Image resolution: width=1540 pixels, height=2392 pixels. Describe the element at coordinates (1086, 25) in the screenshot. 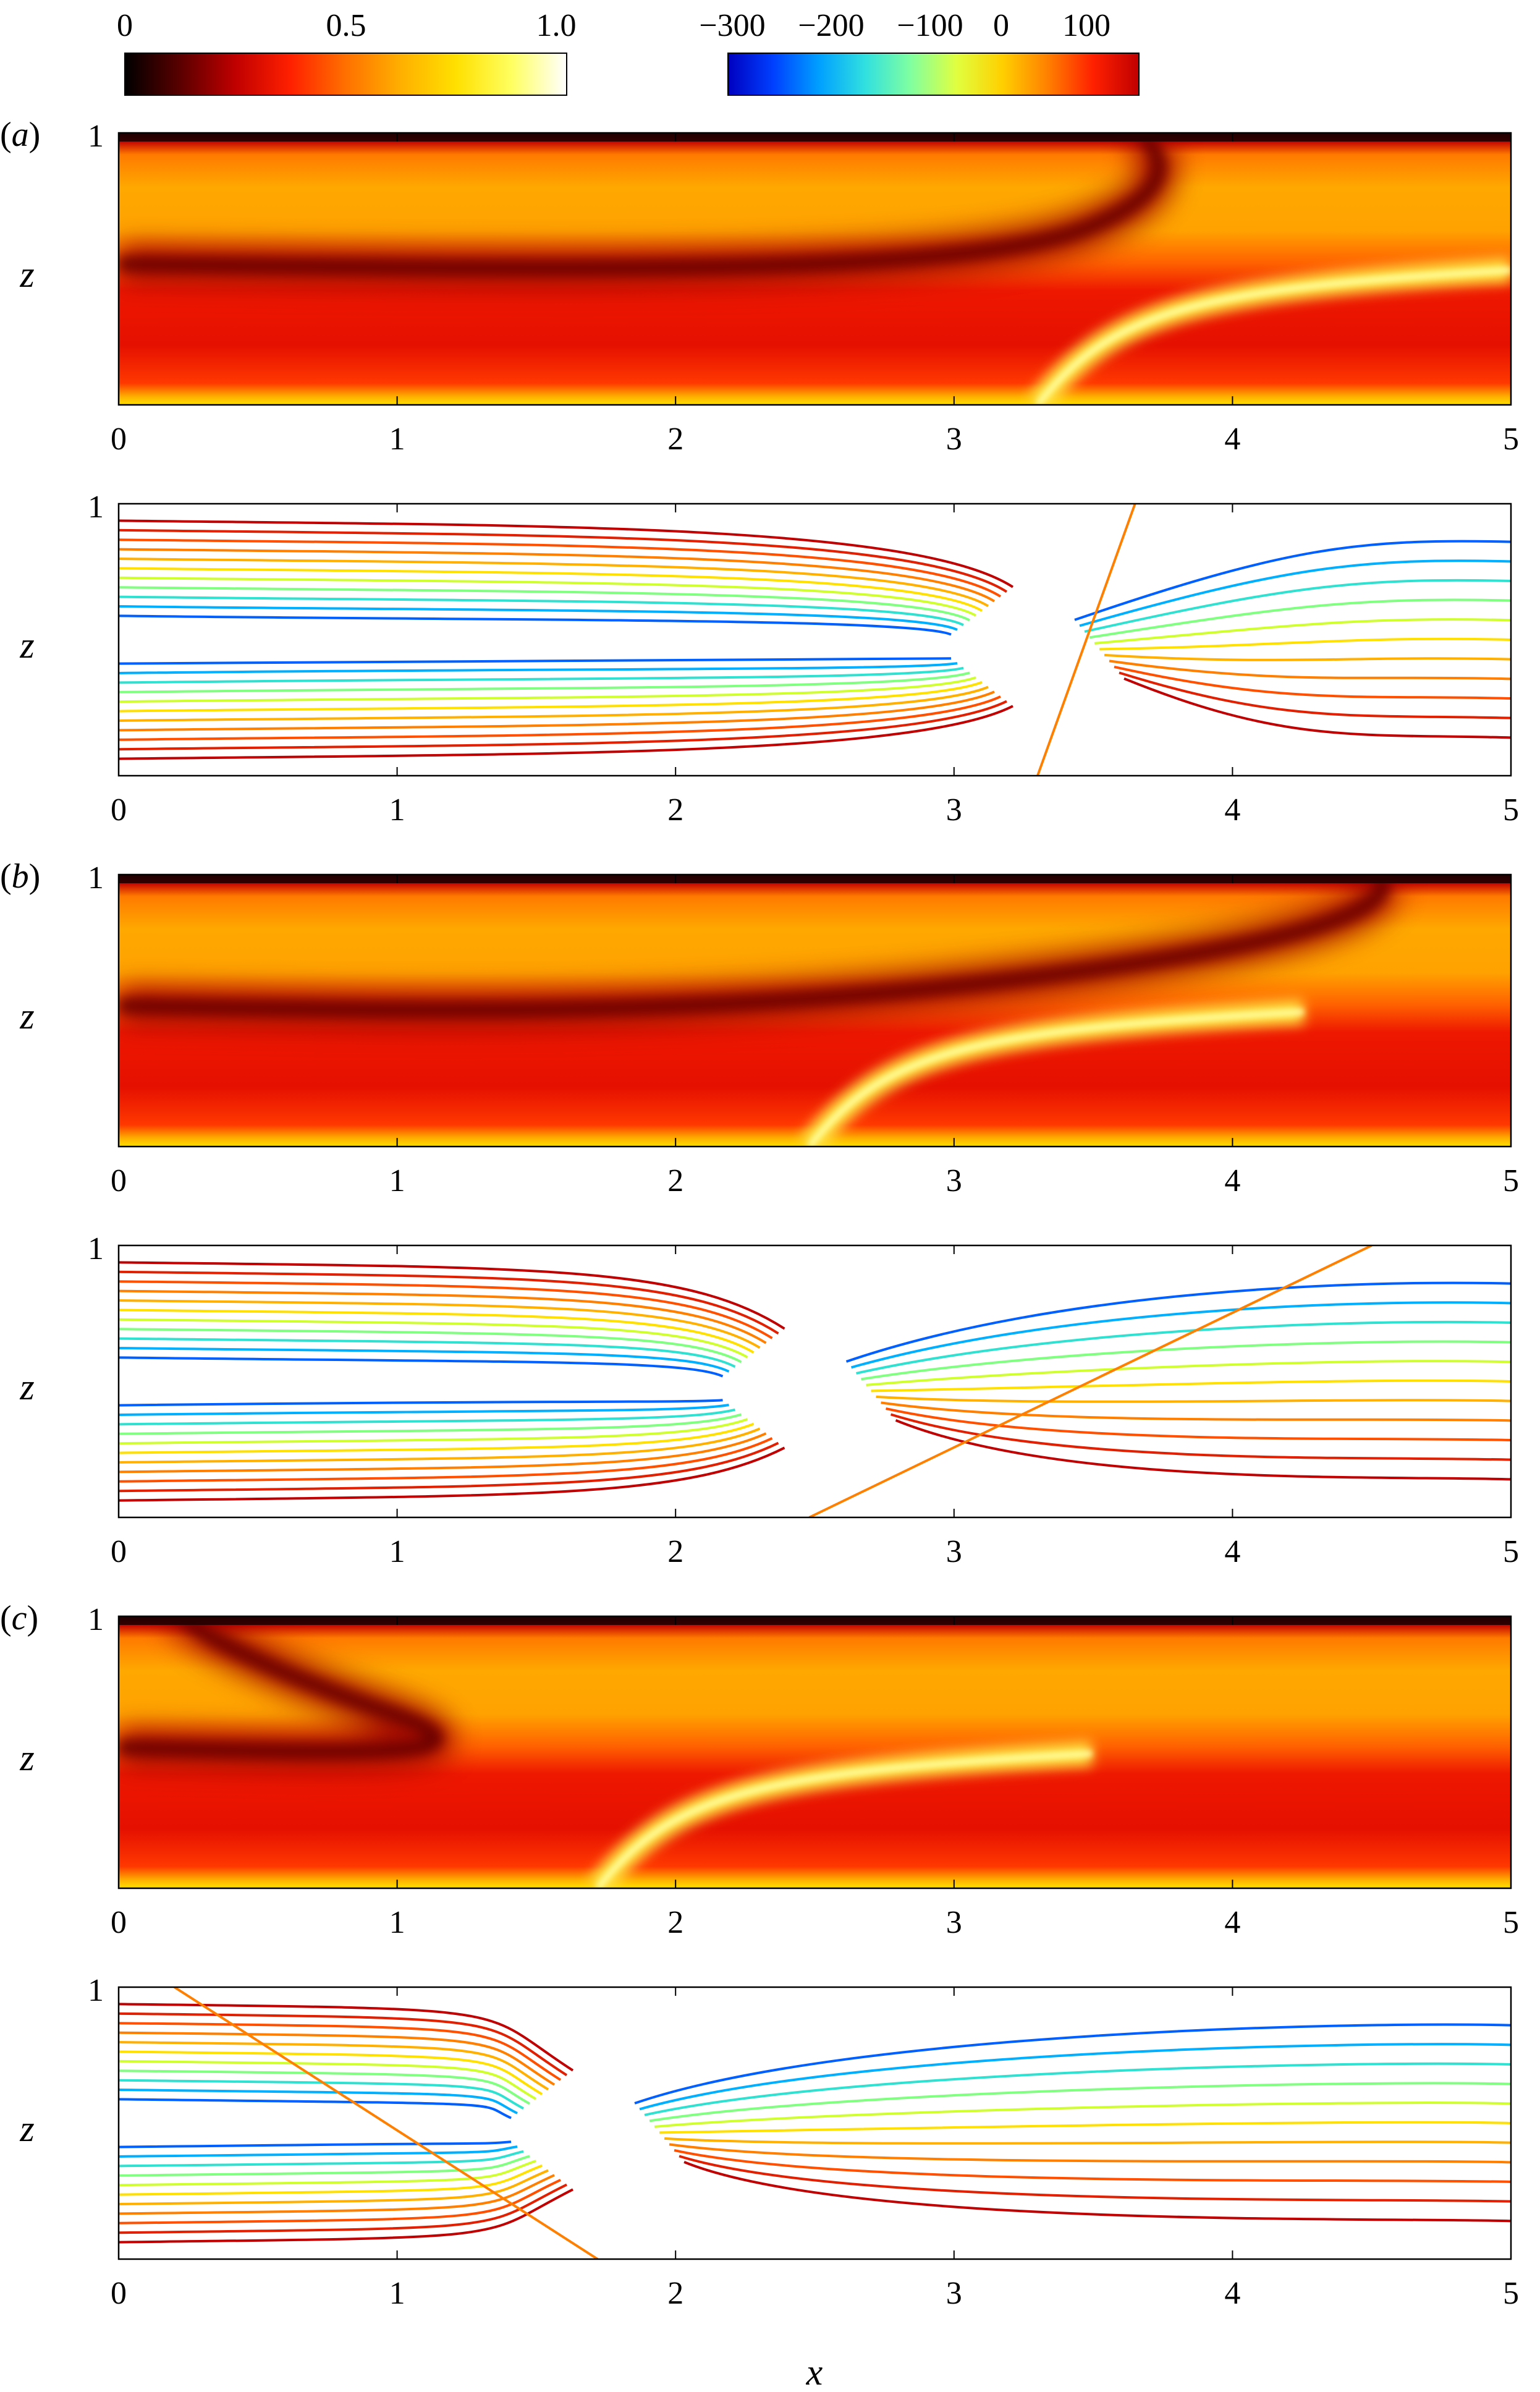

I see `colorbar-jet-tick-4: 100` at that location.